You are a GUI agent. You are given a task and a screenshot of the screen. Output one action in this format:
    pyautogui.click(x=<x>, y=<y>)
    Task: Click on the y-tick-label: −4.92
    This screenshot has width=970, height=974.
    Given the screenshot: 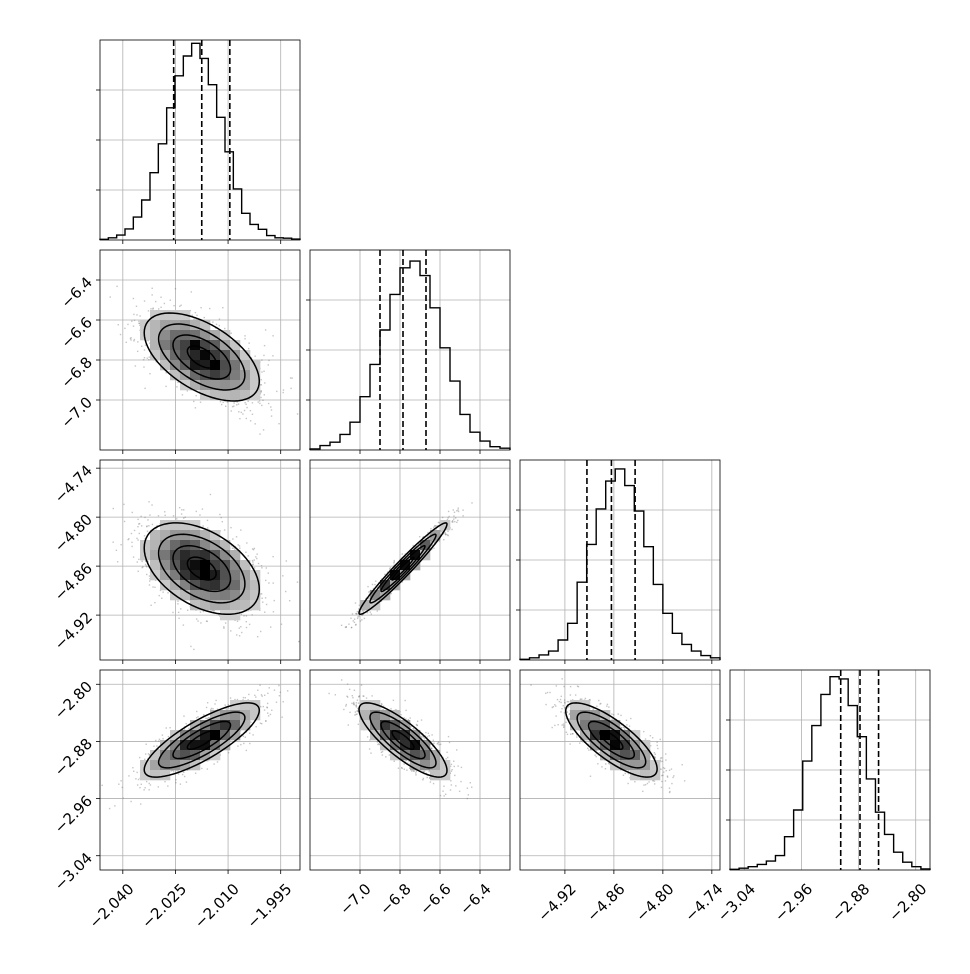 What is the action you would take?
    pyautogui.click(x=73, y=630)
    